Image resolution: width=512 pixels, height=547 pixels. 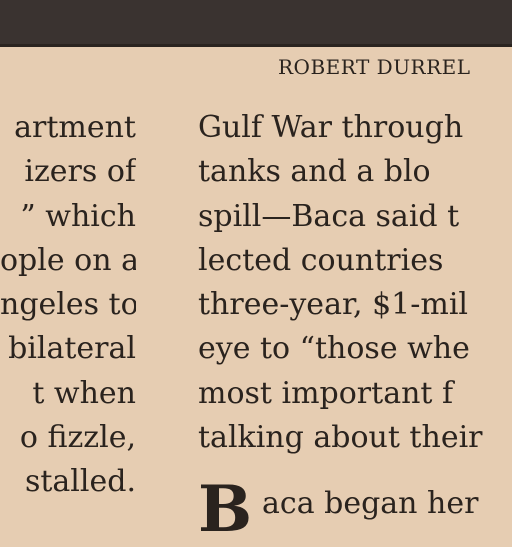 I want to click on paragraph-start: aca began her, so click(x=370, y=503).